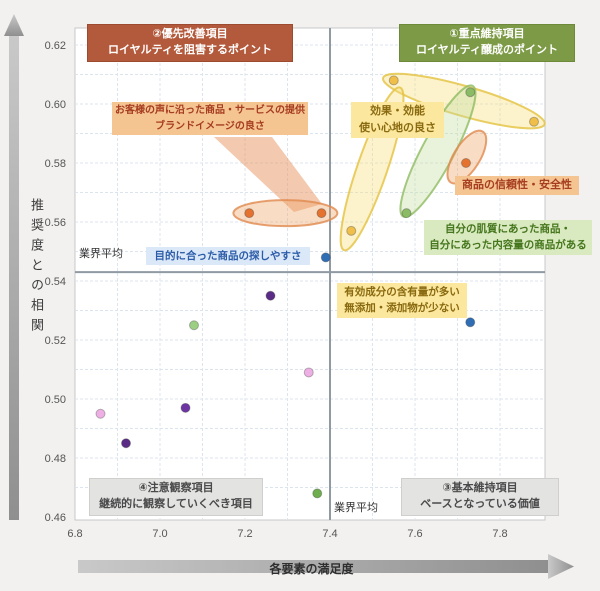 Image resolution: width=600 pixels, height=591 pixels. Describe the element at coordinates (14, 25) in the screenshot. I see `y-axis-arrow-head` at that location.